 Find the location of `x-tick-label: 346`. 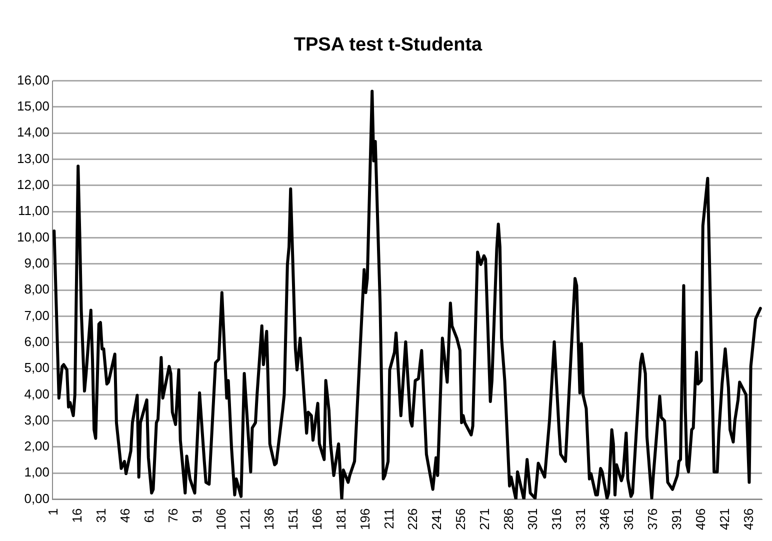

x-tick-label: 346 is located at coordinates (604, 519).